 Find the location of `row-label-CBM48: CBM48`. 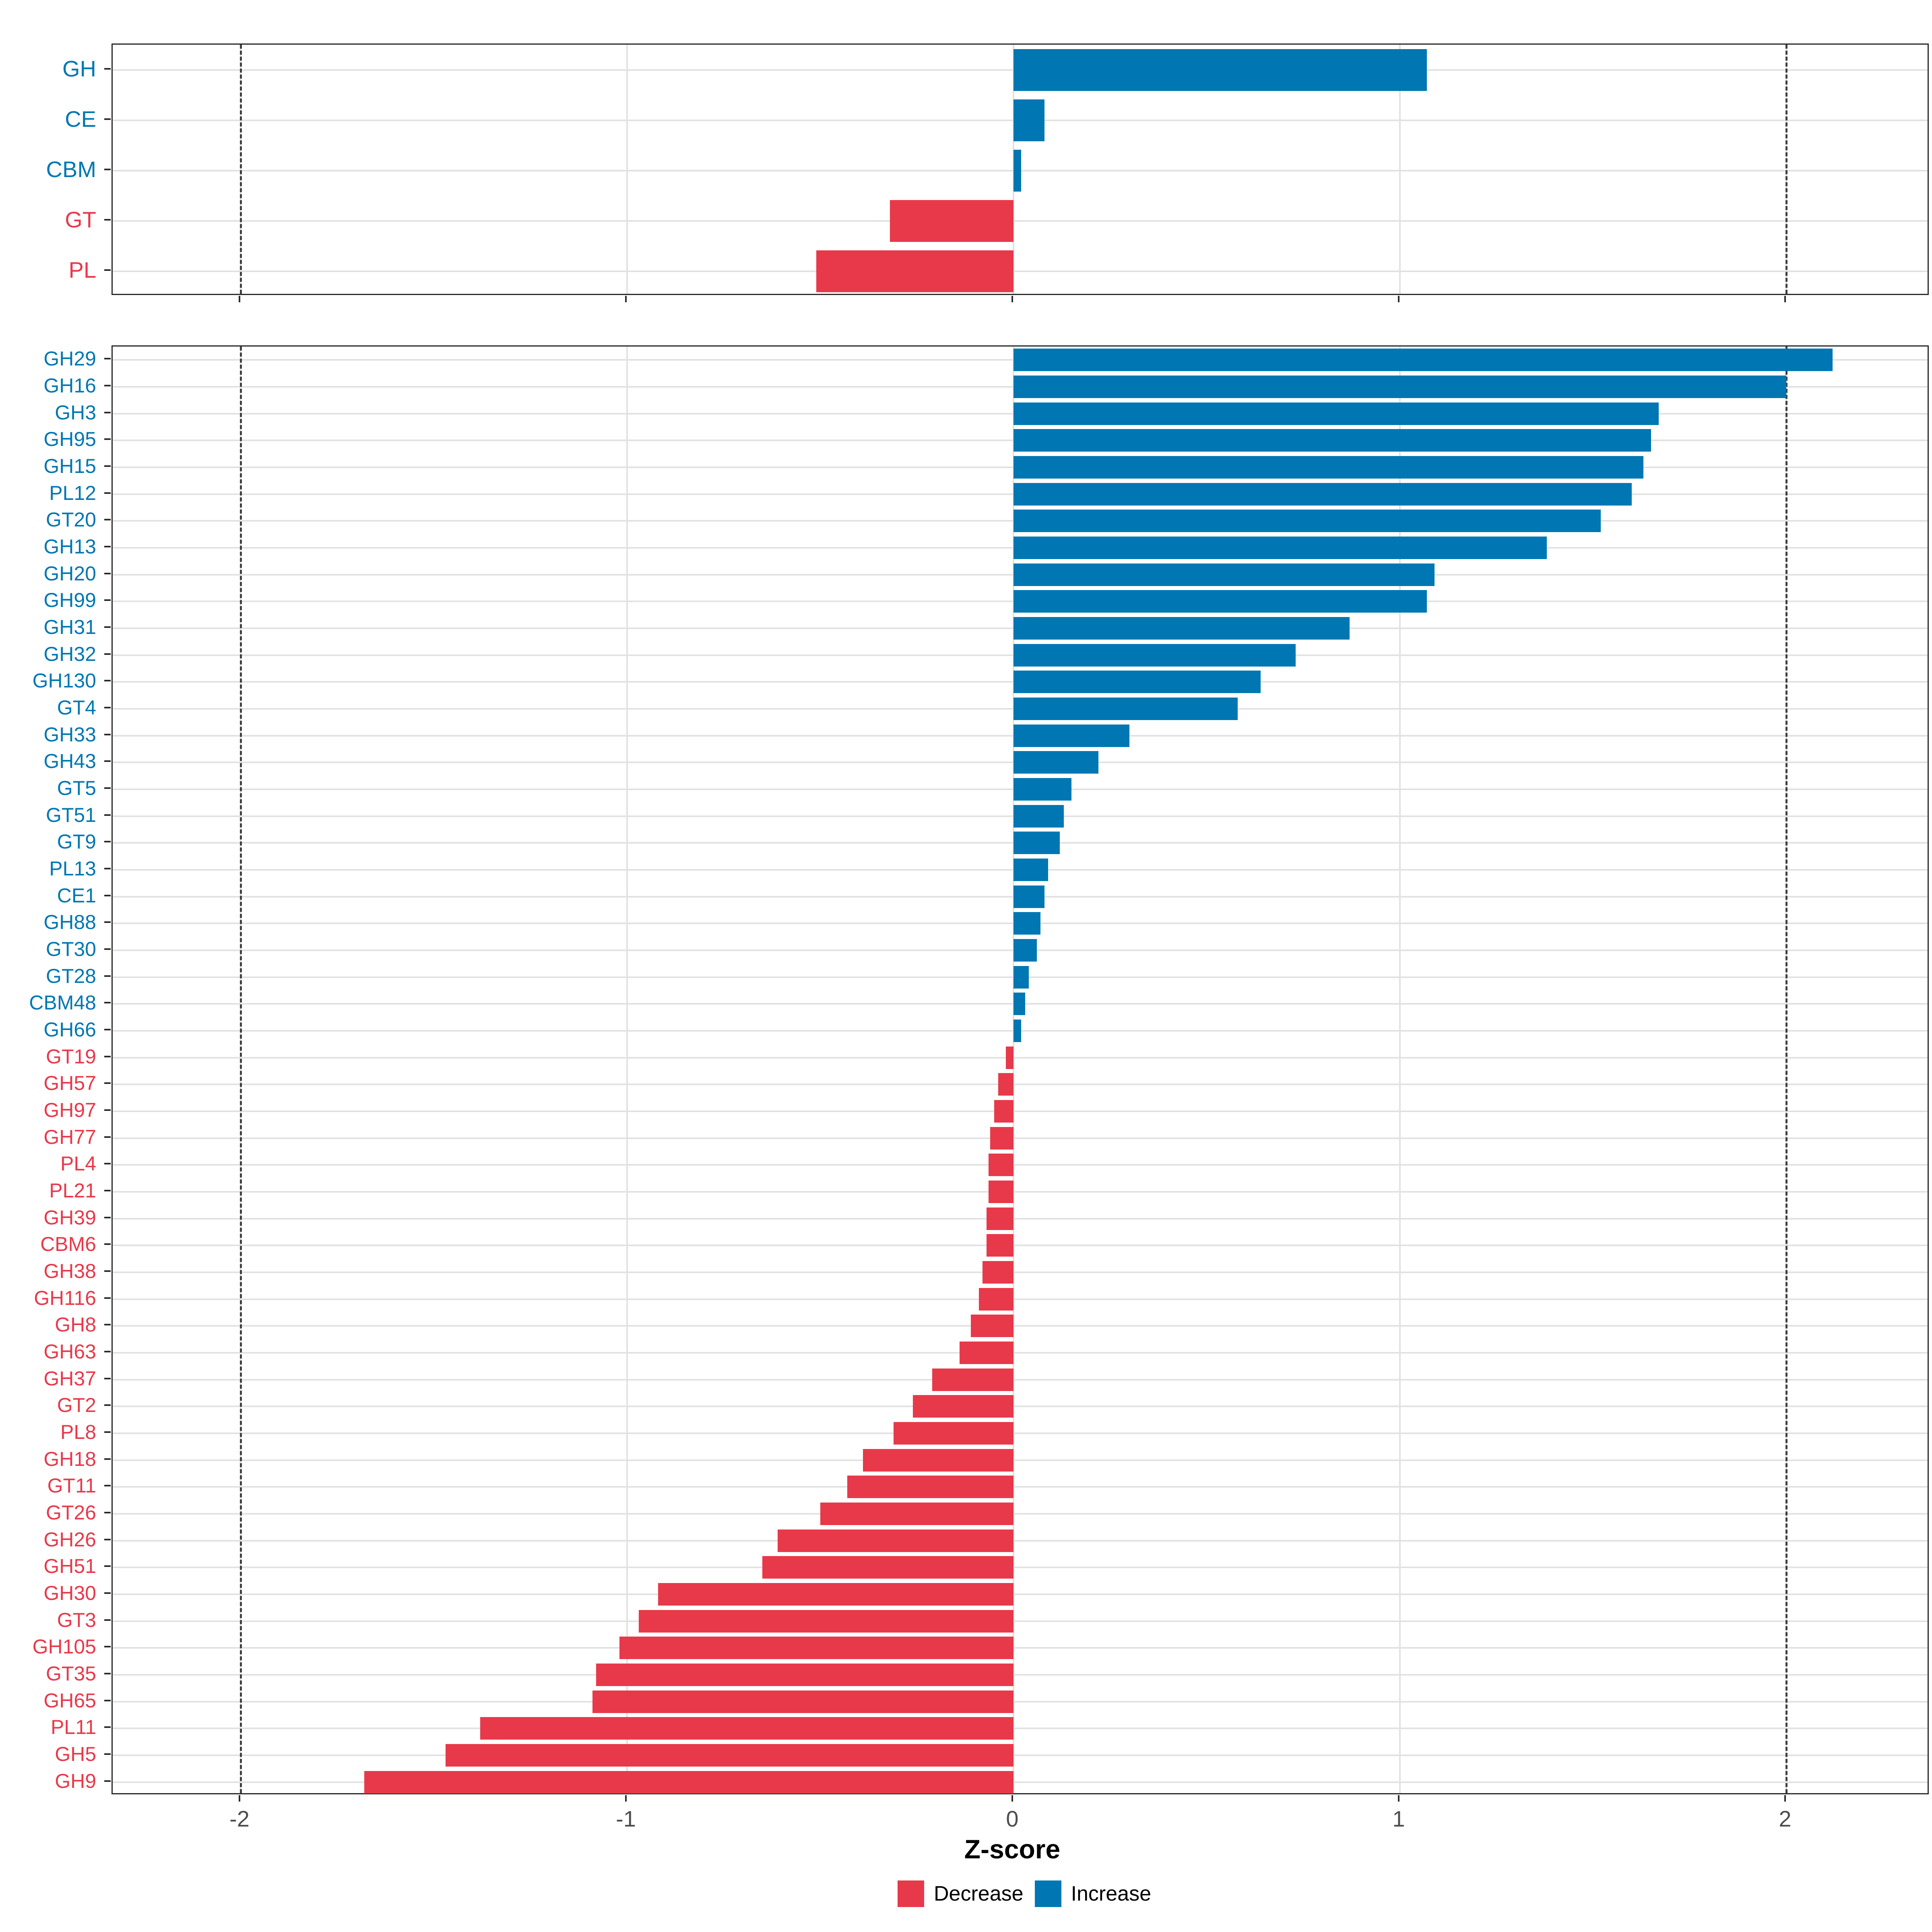

row-label-CBM48: CBM48 is located at coordinates (62, 1002).